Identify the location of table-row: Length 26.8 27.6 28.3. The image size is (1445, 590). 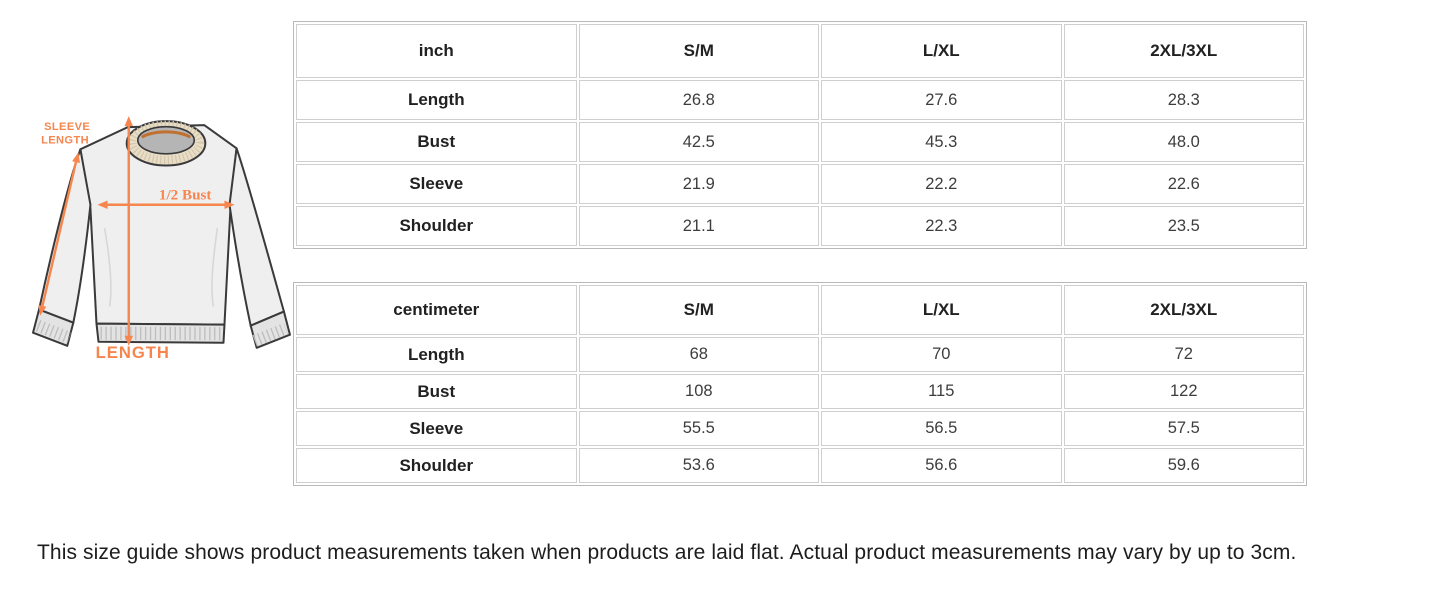
(800, 100).